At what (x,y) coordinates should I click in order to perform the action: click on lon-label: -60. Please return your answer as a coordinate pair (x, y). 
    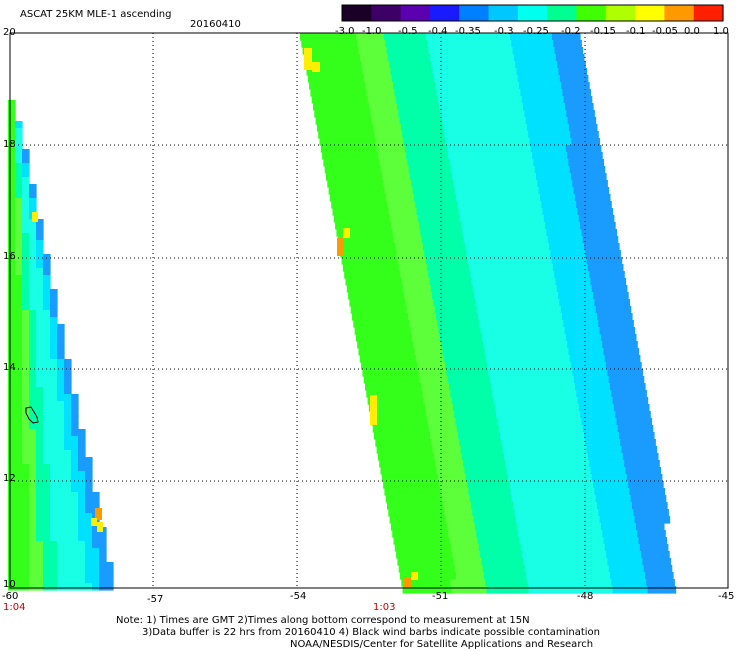
    Looking at the image, I should click on (10, 596).